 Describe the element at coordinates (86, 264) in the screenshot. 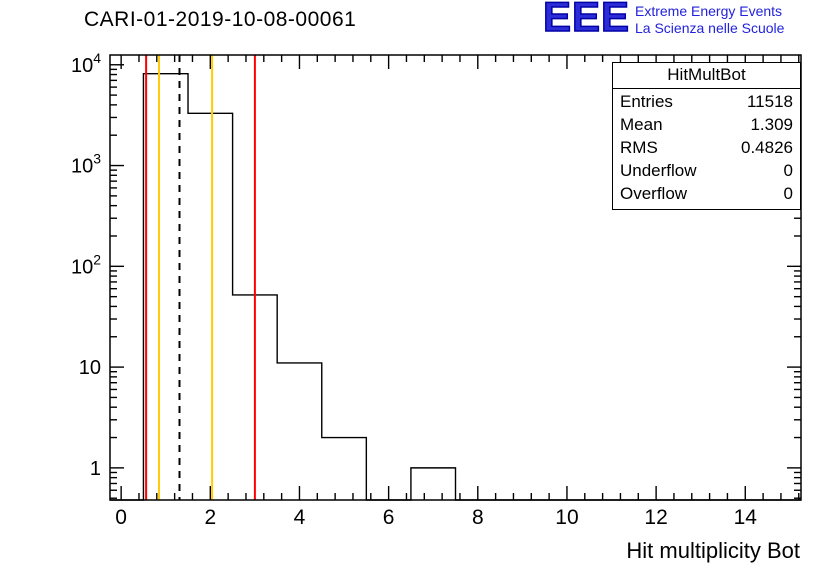

I see `y-tick-label: 10²` at that location.